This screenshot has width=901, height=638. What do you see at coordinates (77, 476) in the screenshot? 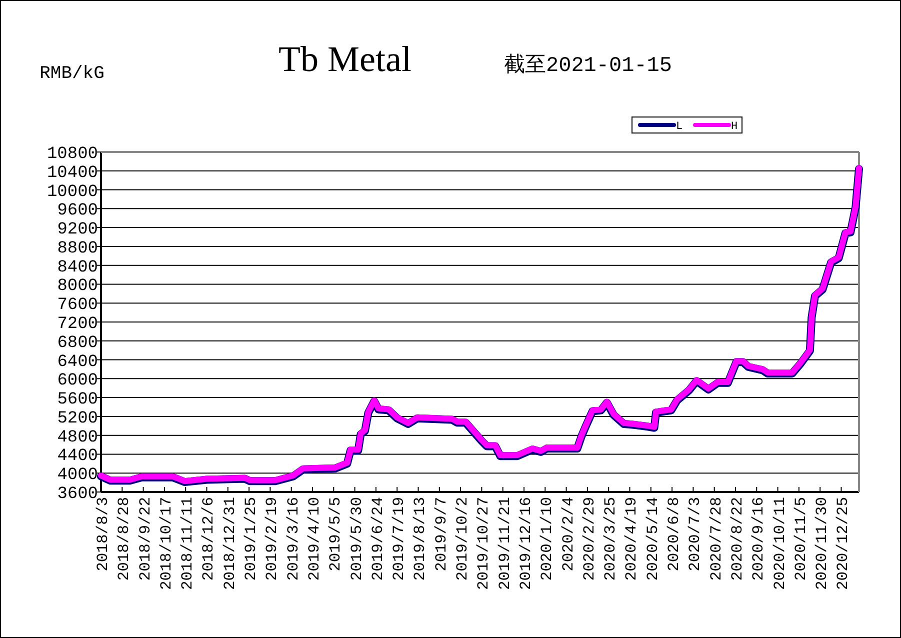
I see `y-tick-label: 4000` at bounding box center [77, 476].